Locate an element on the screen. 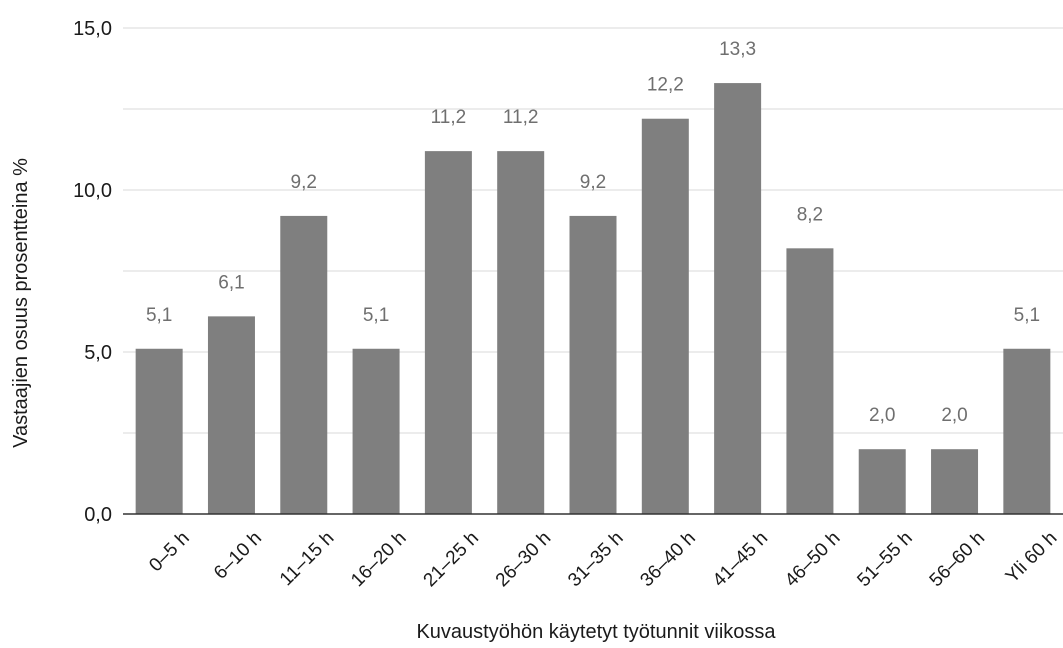 The image size is (1063, 648). x-tick-label: 41–45 h is located at coordinates (740, 559).